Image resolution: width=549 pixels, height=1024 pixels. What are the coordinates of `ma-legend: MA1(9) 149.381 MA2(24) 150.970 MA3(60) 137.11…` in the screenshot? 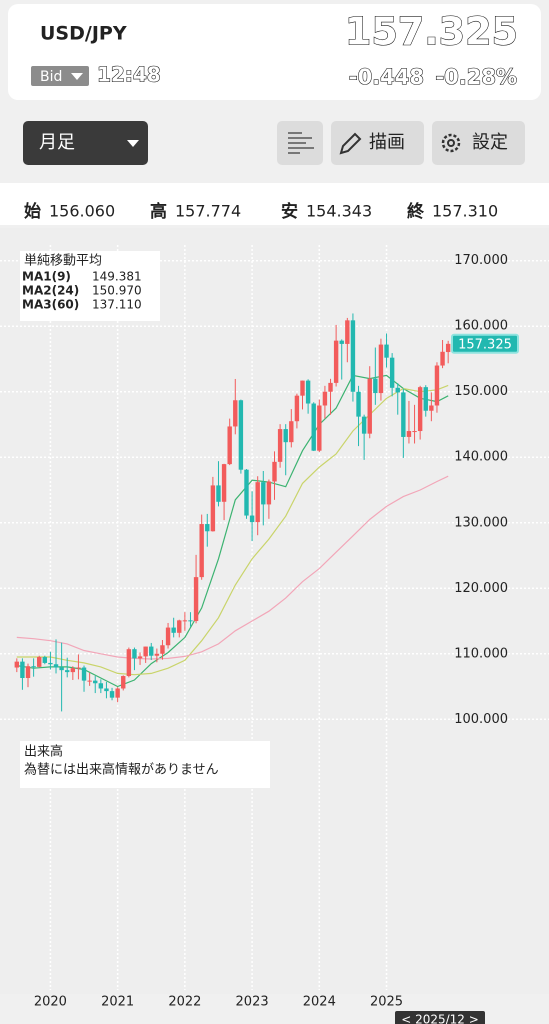 It's located at (82, 291).